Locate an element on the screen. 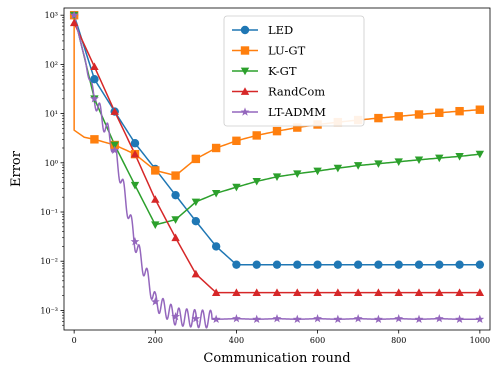  legend-box is located at coordinates (294, 71).